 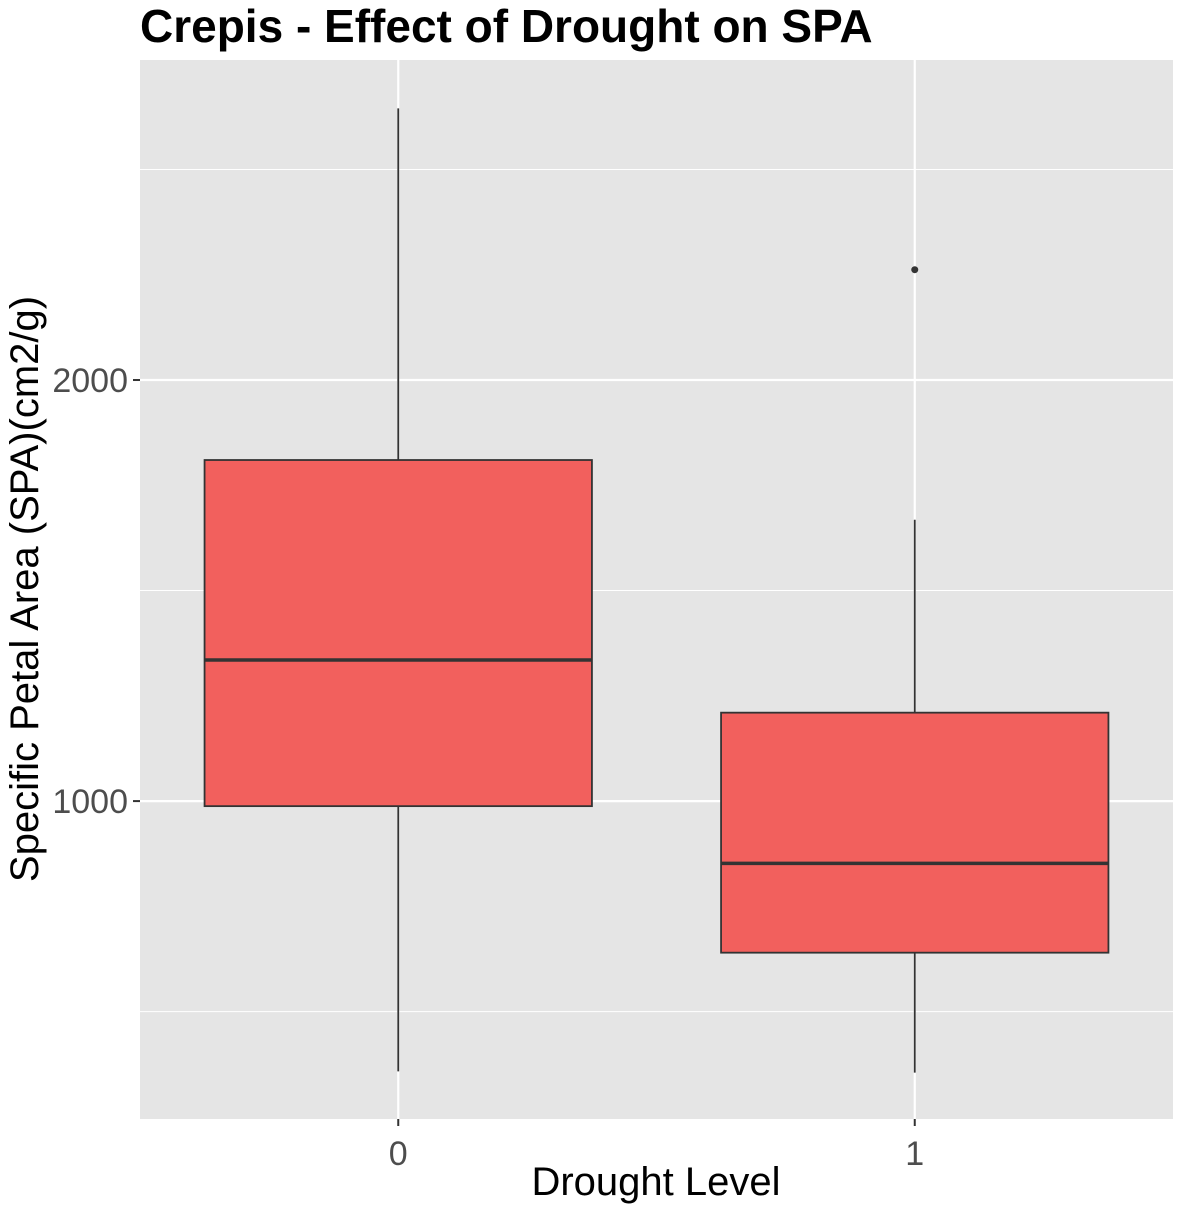 I want to click on y-tick-label: 2000, so click(x=90, y=381).